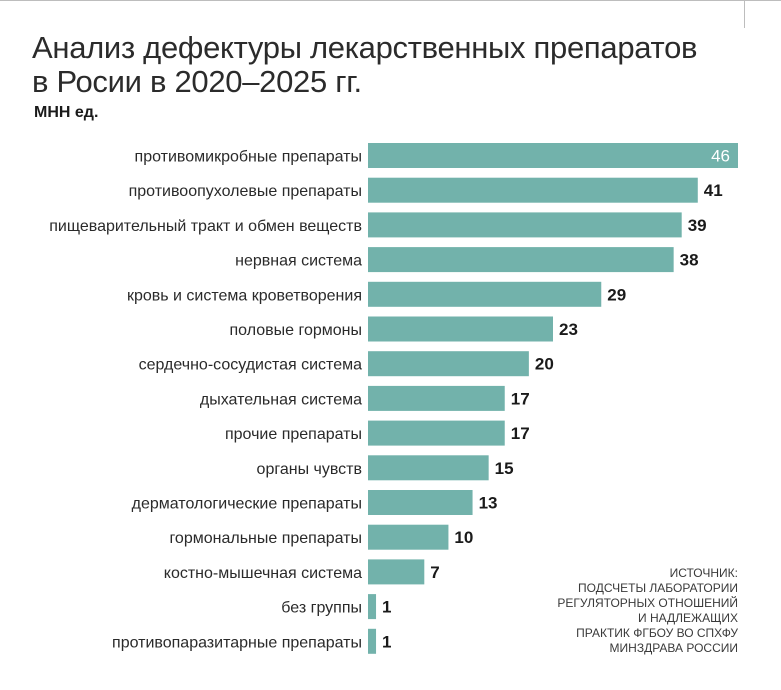 This screenshot has height=690, width=781. I want to click on source-line: Источник:, so click(703, 573).